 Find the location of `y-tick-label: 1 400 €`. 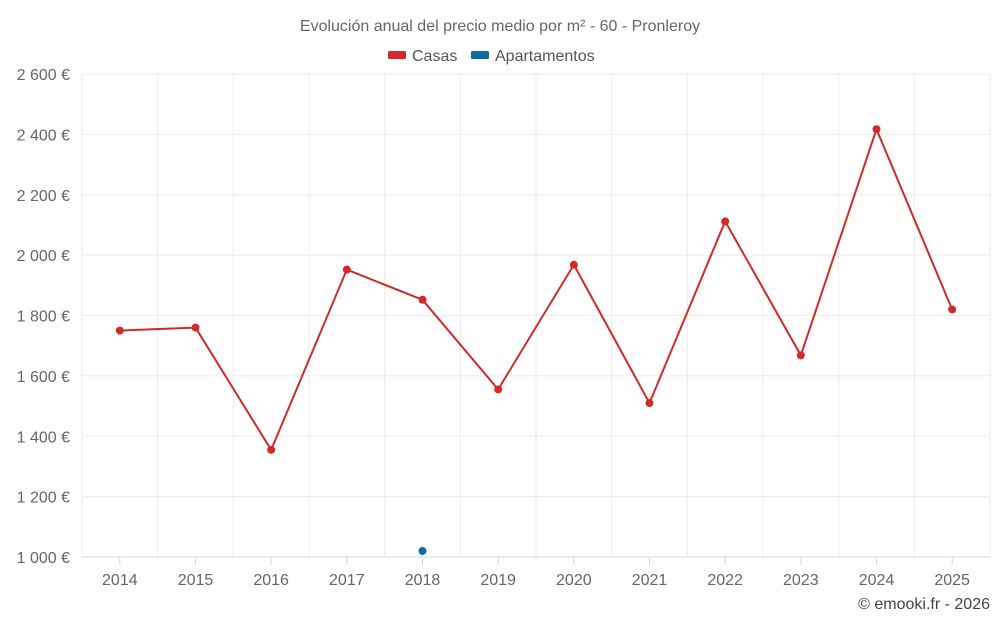

y-tick-label: 1 400 € is located at coordinates (43, 437).